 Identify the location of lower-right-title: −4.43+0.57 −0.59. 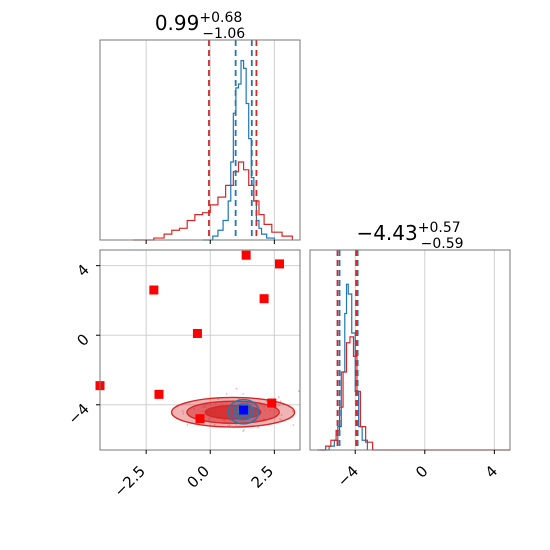
(409, 236).